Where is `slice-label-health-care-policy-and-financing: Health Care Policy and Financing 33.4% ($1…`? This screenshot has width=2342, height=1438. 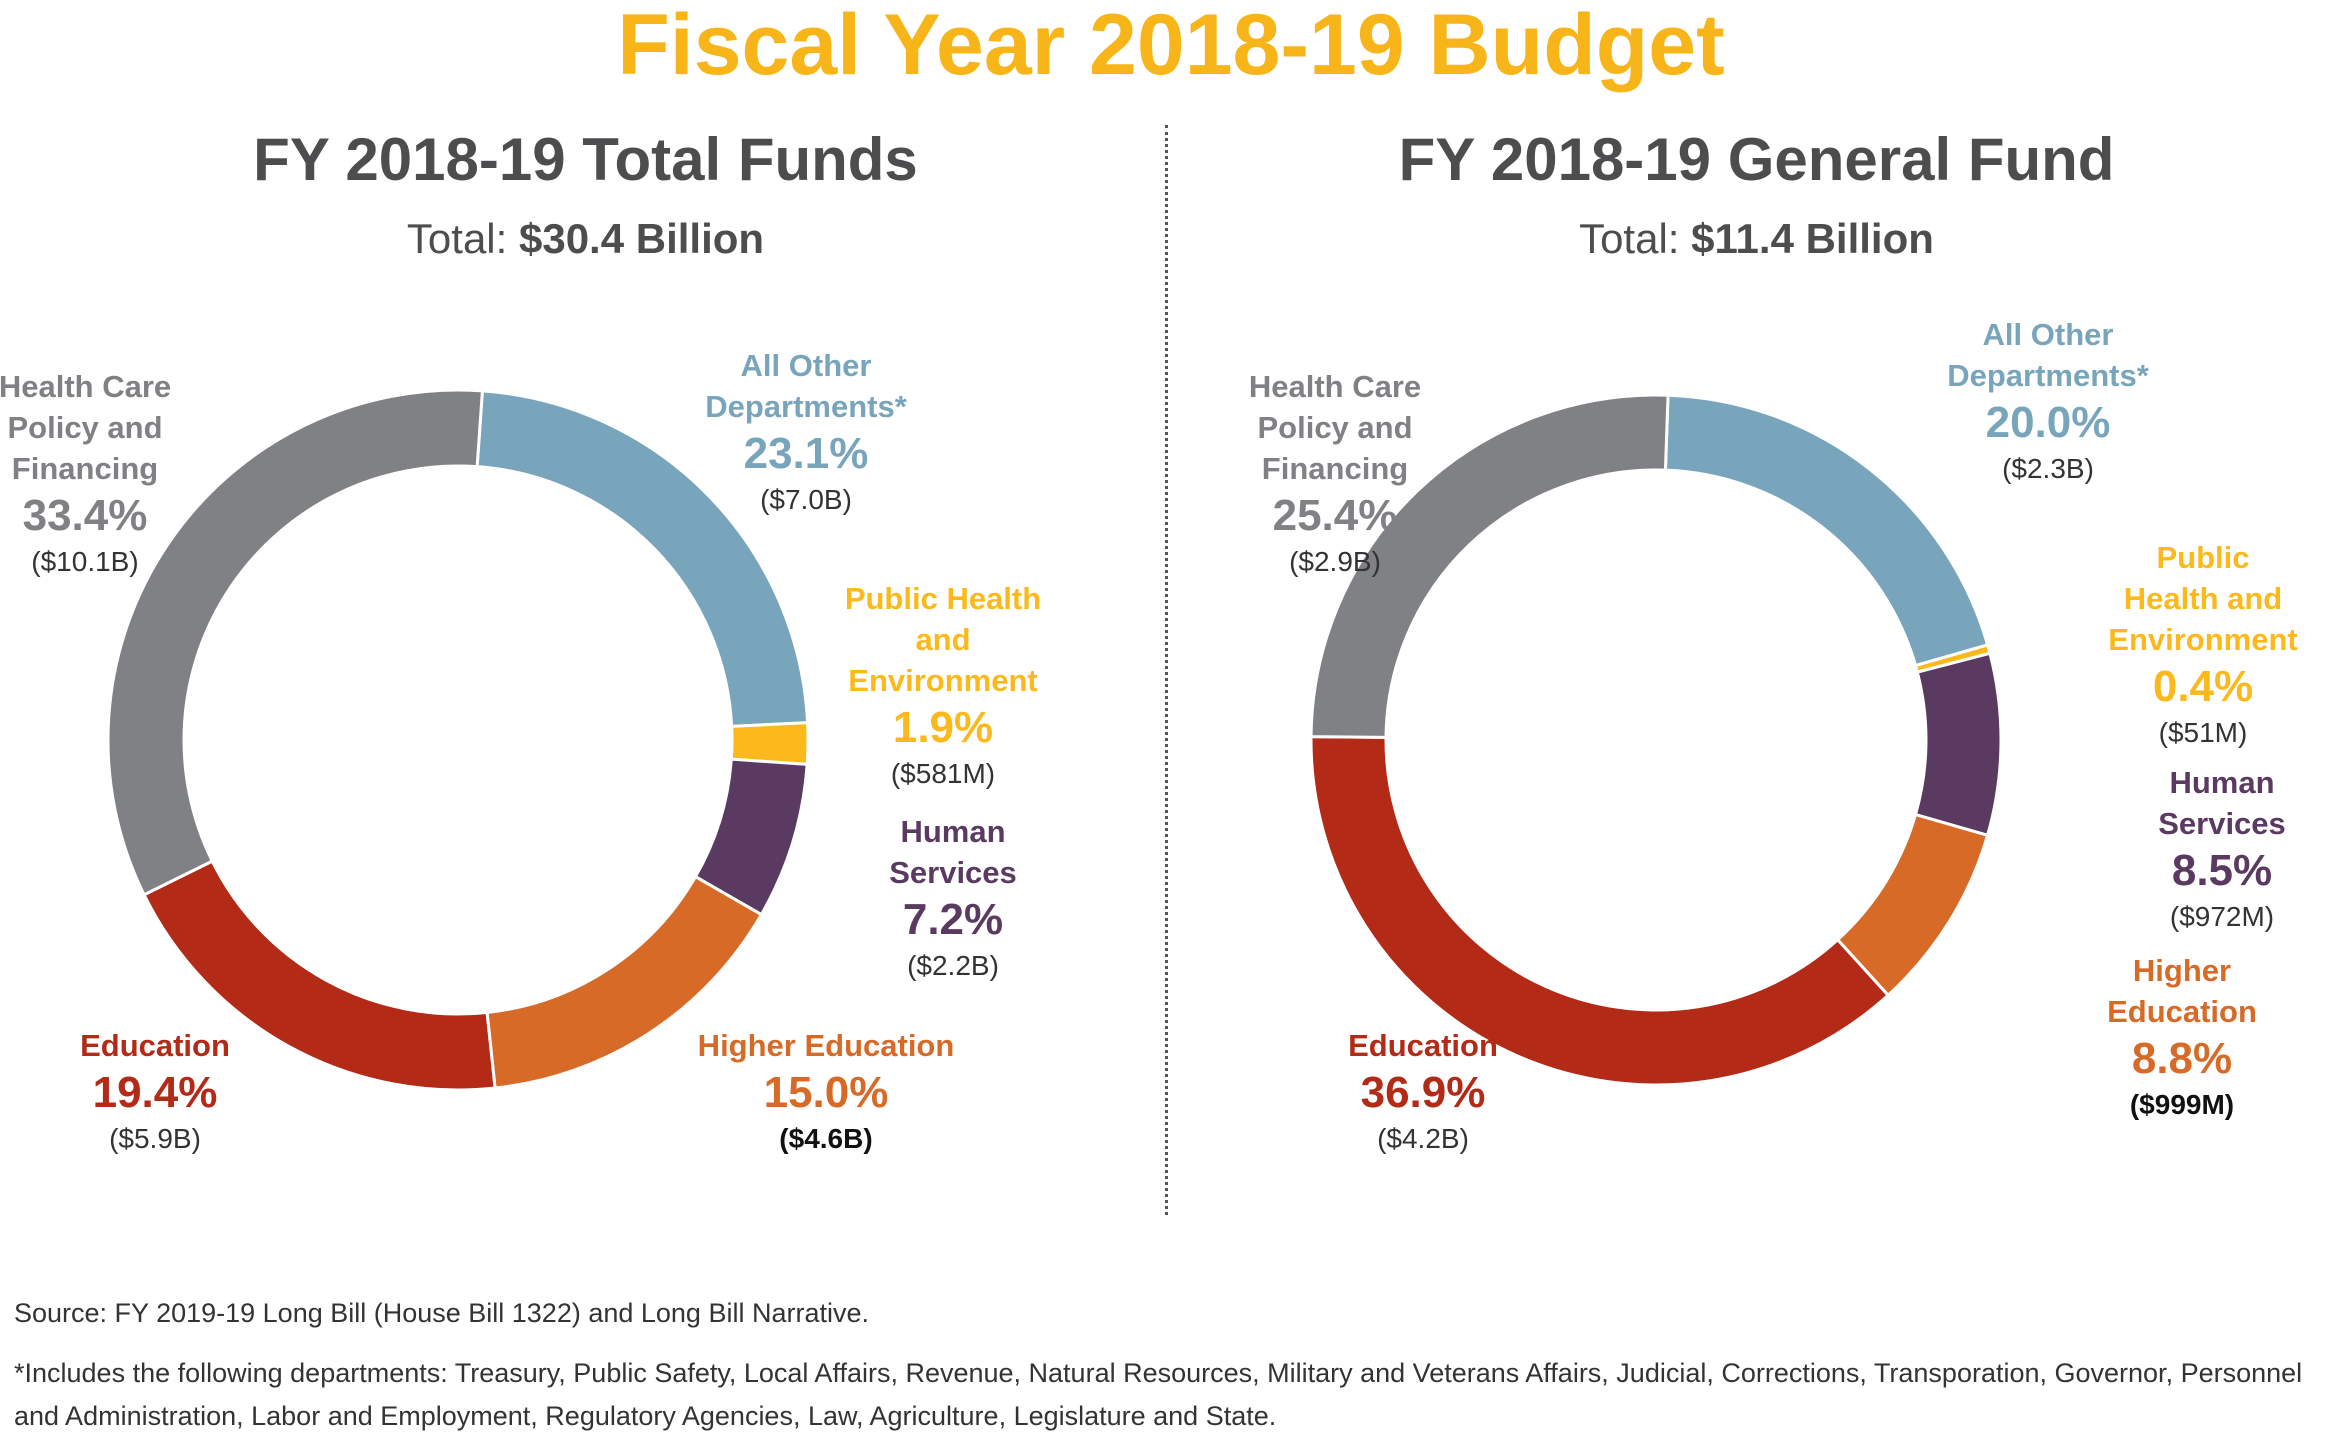 slice-label-health-care-policy-and-financing: Health Care Policy and Financing 33.4% ($1… is located at coordinates (85, 473).